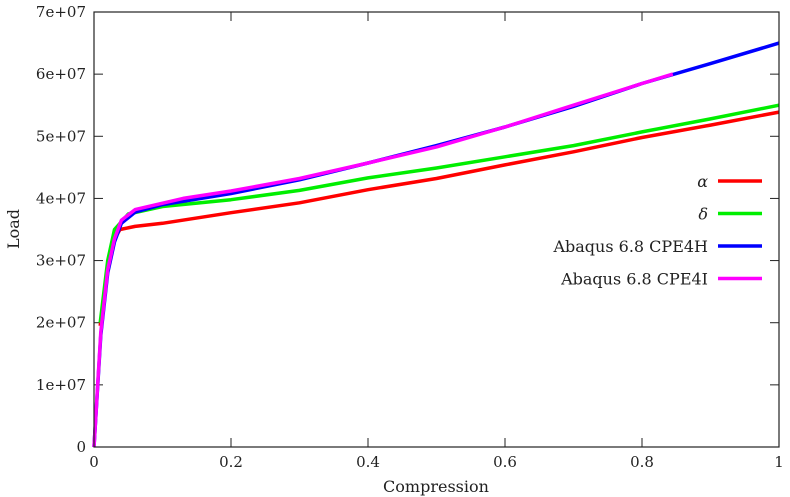 The width and height of the screenshot is (790, 497). Describe the element at coordinates (61, 323) in the screenshot. I see `y-tick-label: 2e+07` at that location.